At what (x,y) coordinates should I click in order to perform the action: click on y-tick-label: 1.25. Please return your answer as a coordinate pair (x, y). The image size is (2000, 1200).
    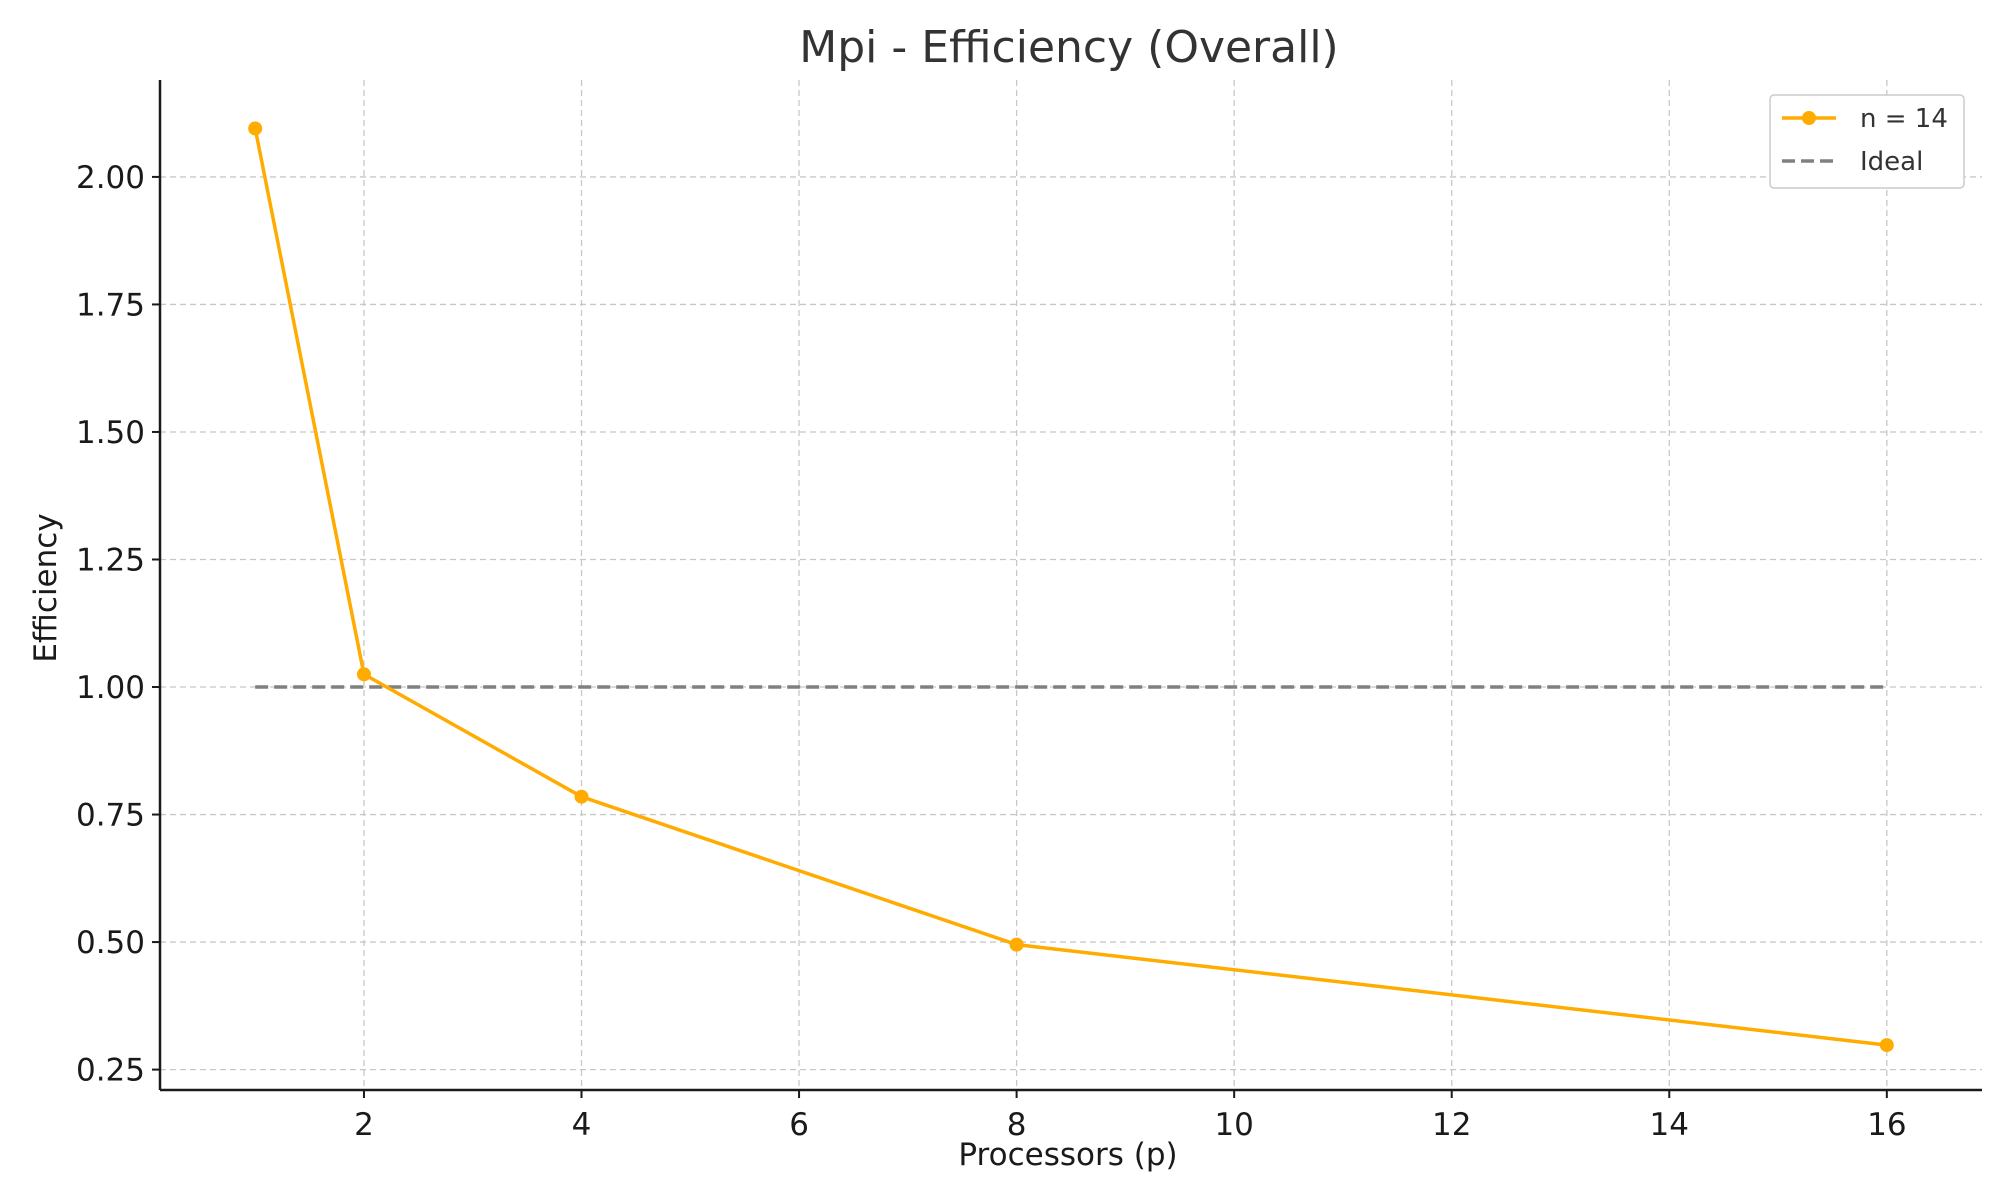
    Looking at the image, I should click on (110, 560).